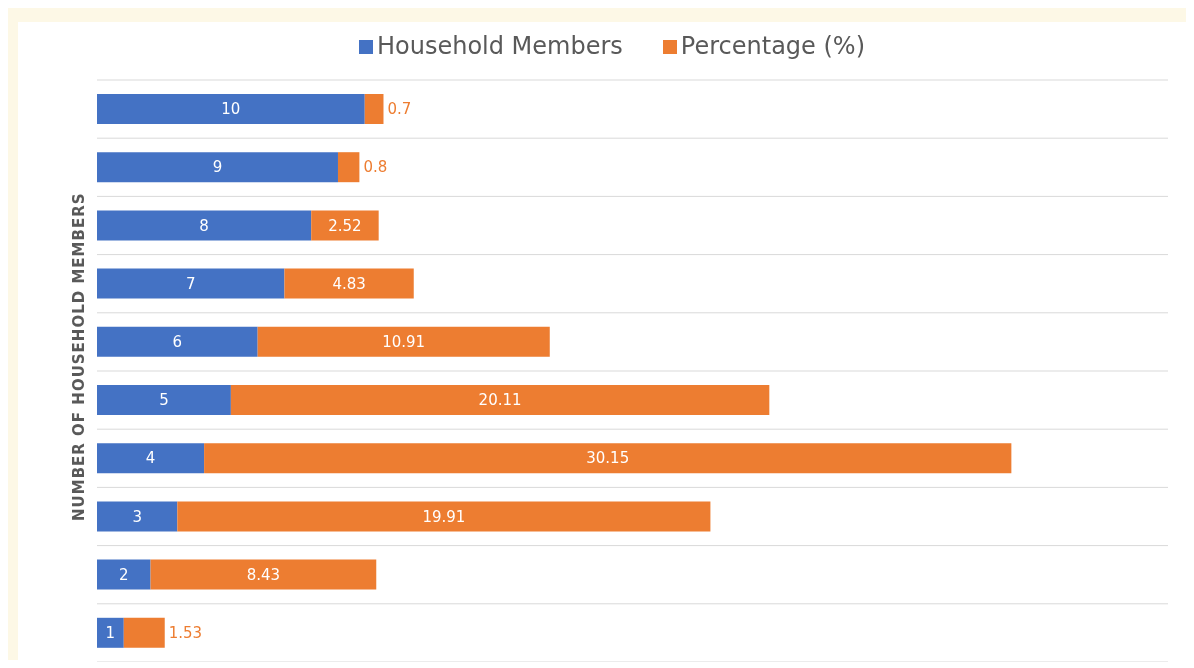 The image size is (1194, 668). I want to click on data-label: 6, so click(177, 342).